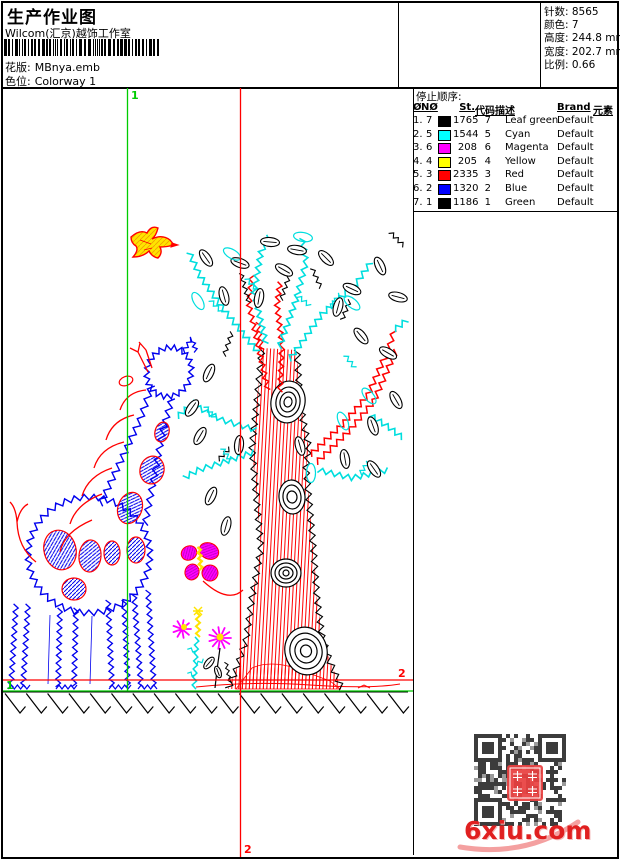  Describe the element at coordinates (528, 830) in the screenshot. I see `watermark-text: 6xiu.com` at that location.